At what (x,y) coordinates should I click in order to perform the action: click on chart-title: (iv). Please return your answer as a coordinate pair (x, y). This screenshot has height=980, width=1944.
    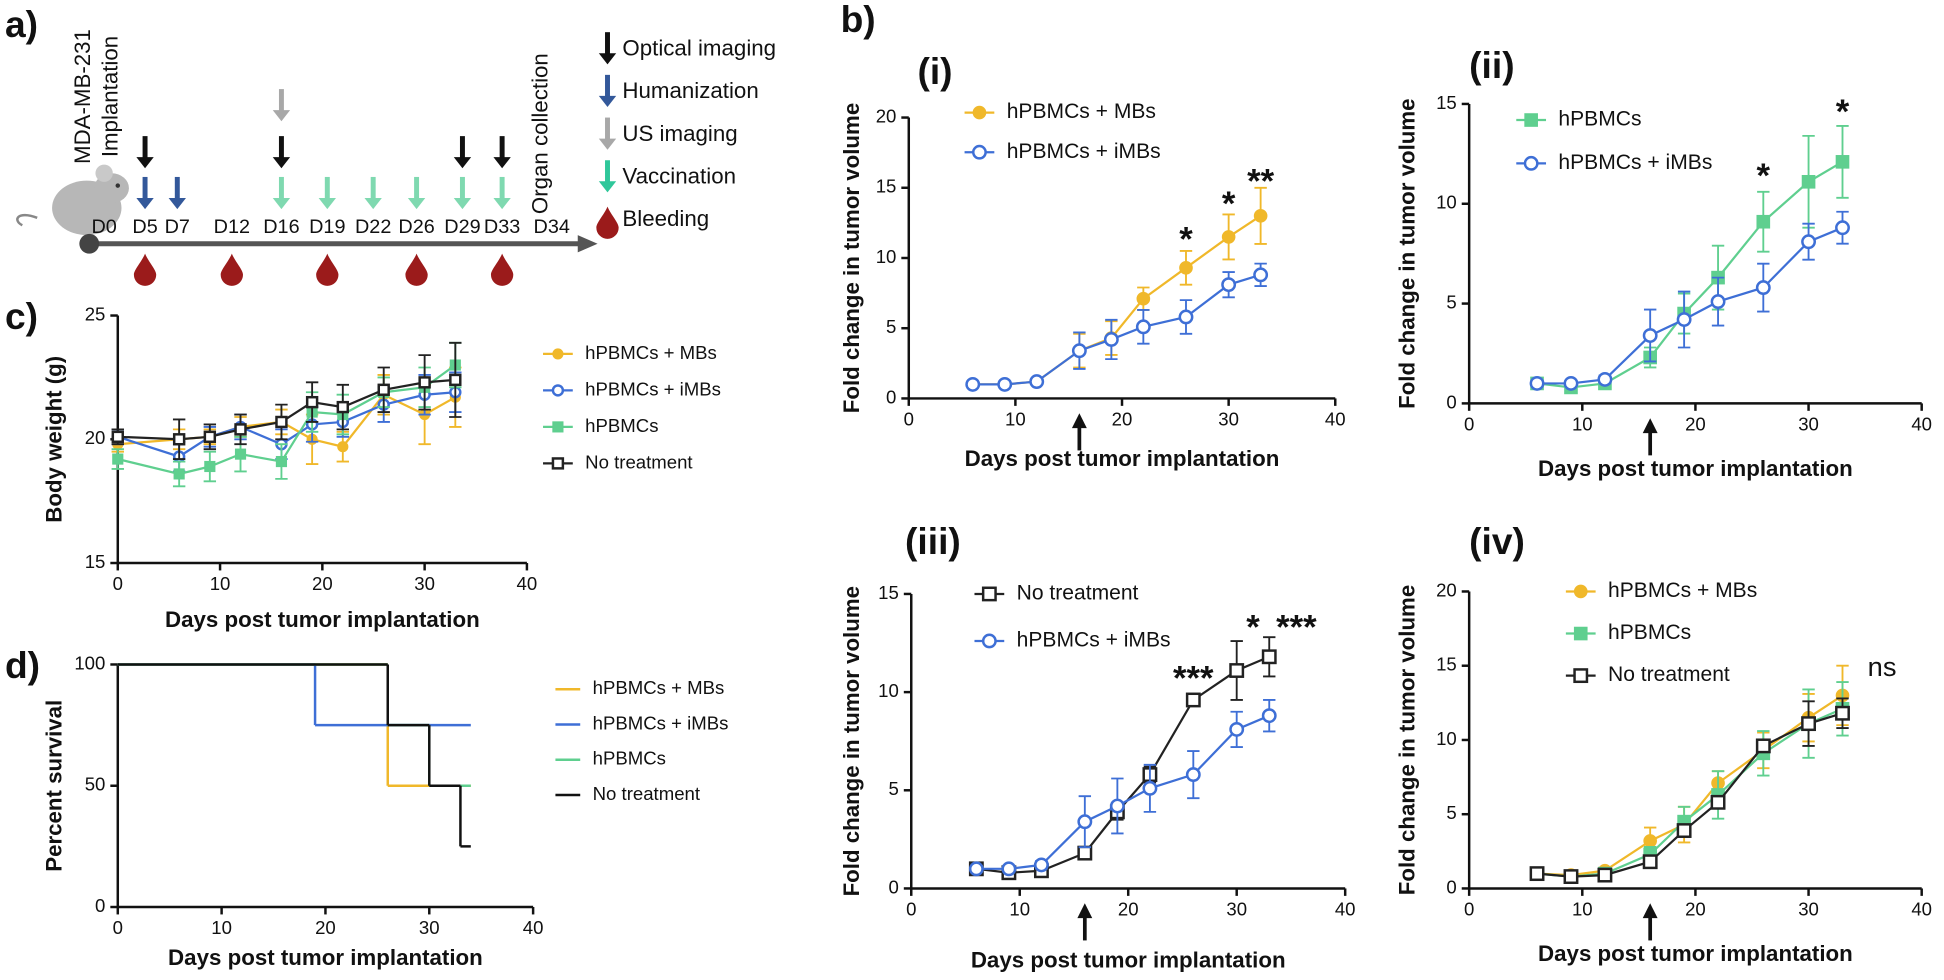
    Looking at the image, I should click on (1497, 541).